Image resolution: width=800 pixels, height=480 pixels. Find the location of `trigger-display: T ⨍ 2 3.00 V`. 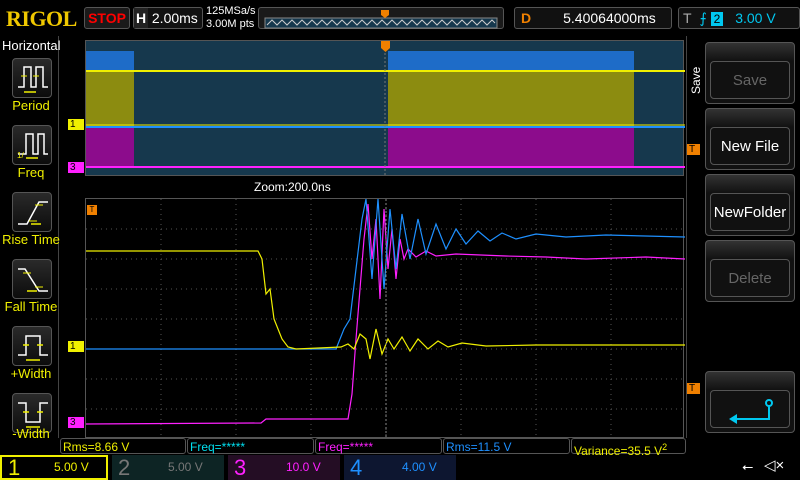

trigger-display: T ⨍ 2 3.00 V is located at coordinates (739, 18).